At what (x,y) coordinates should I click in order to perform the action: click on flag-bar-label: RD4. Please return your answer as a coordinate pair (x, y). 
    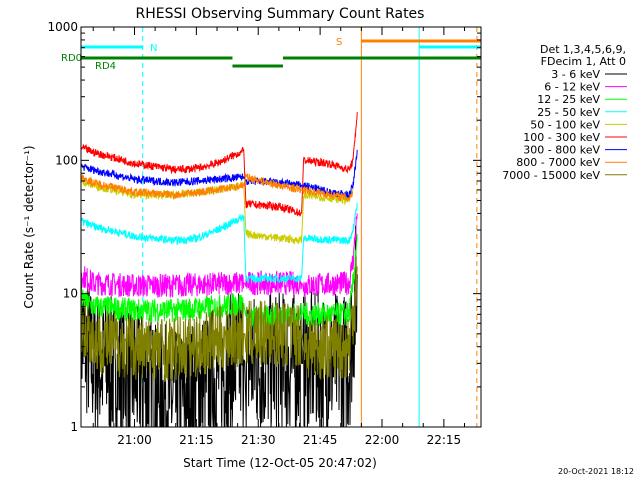
    Looking at the image, I should click on (105, 66).